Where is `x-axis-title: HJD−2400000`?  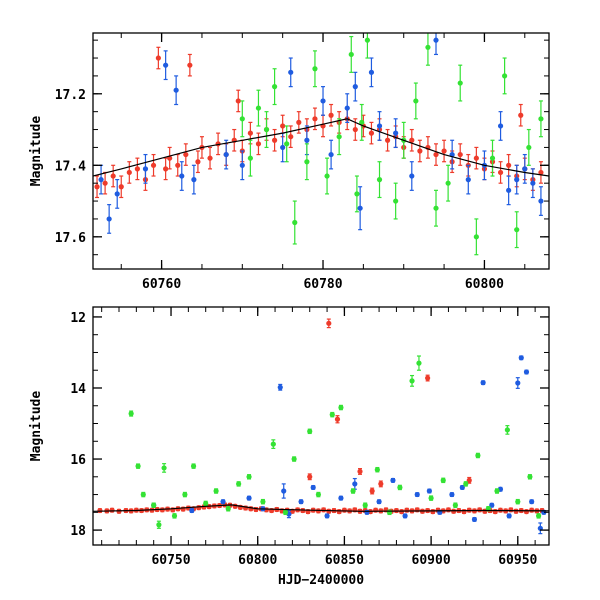
x-axis-title: HJD−2400000 is located at coordinates (321, 580).